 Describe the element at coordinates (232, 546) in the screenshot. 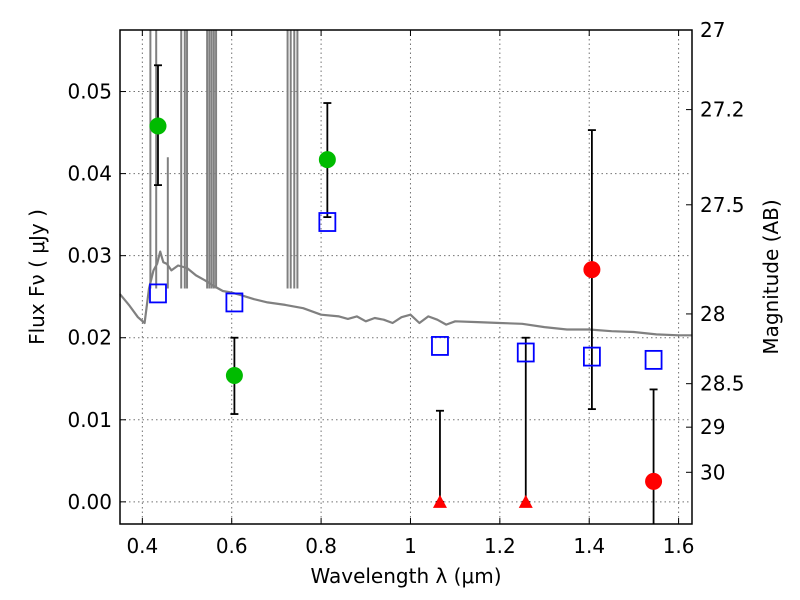

I see `x-tick-label: 0.6` at that location.